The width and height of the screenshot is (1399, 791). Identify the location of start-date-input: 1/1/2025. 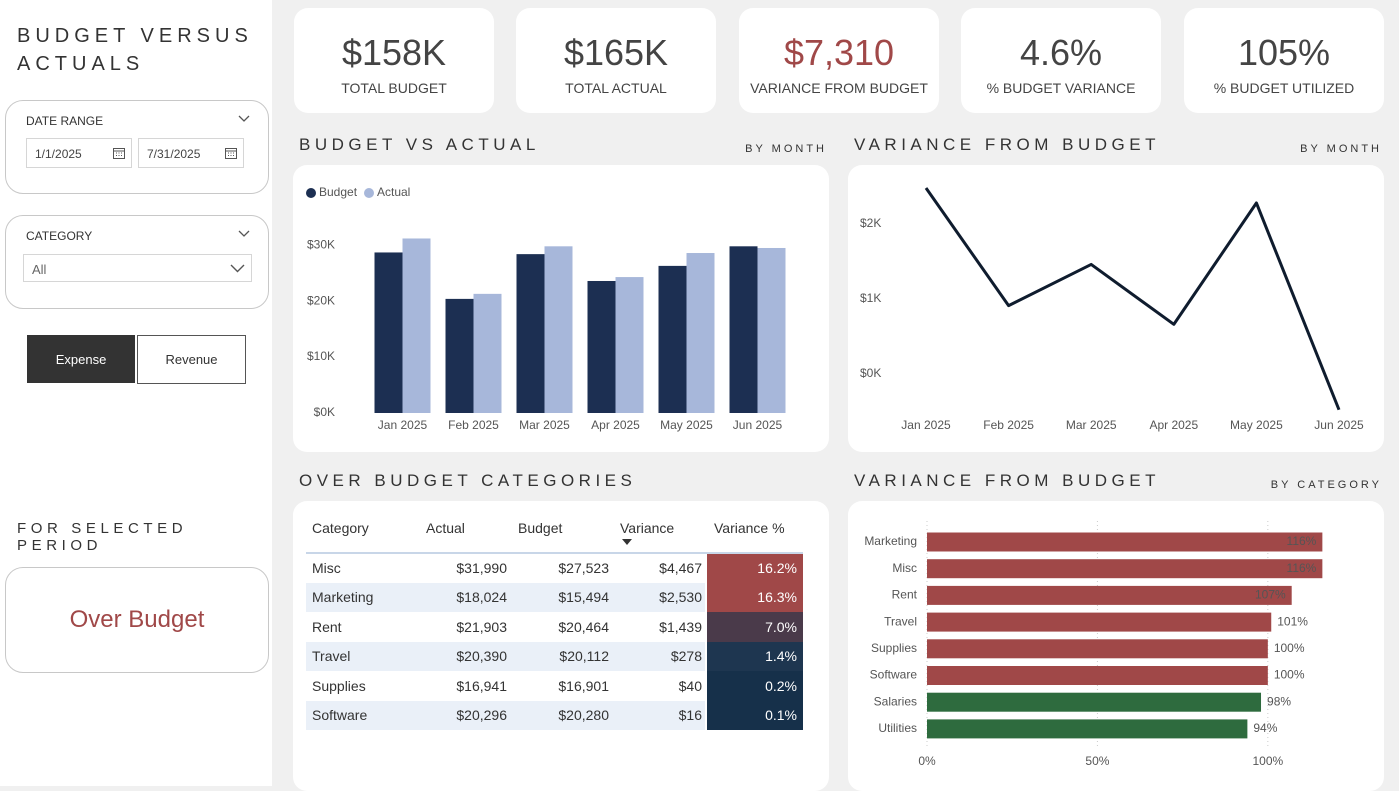
(79, 153).